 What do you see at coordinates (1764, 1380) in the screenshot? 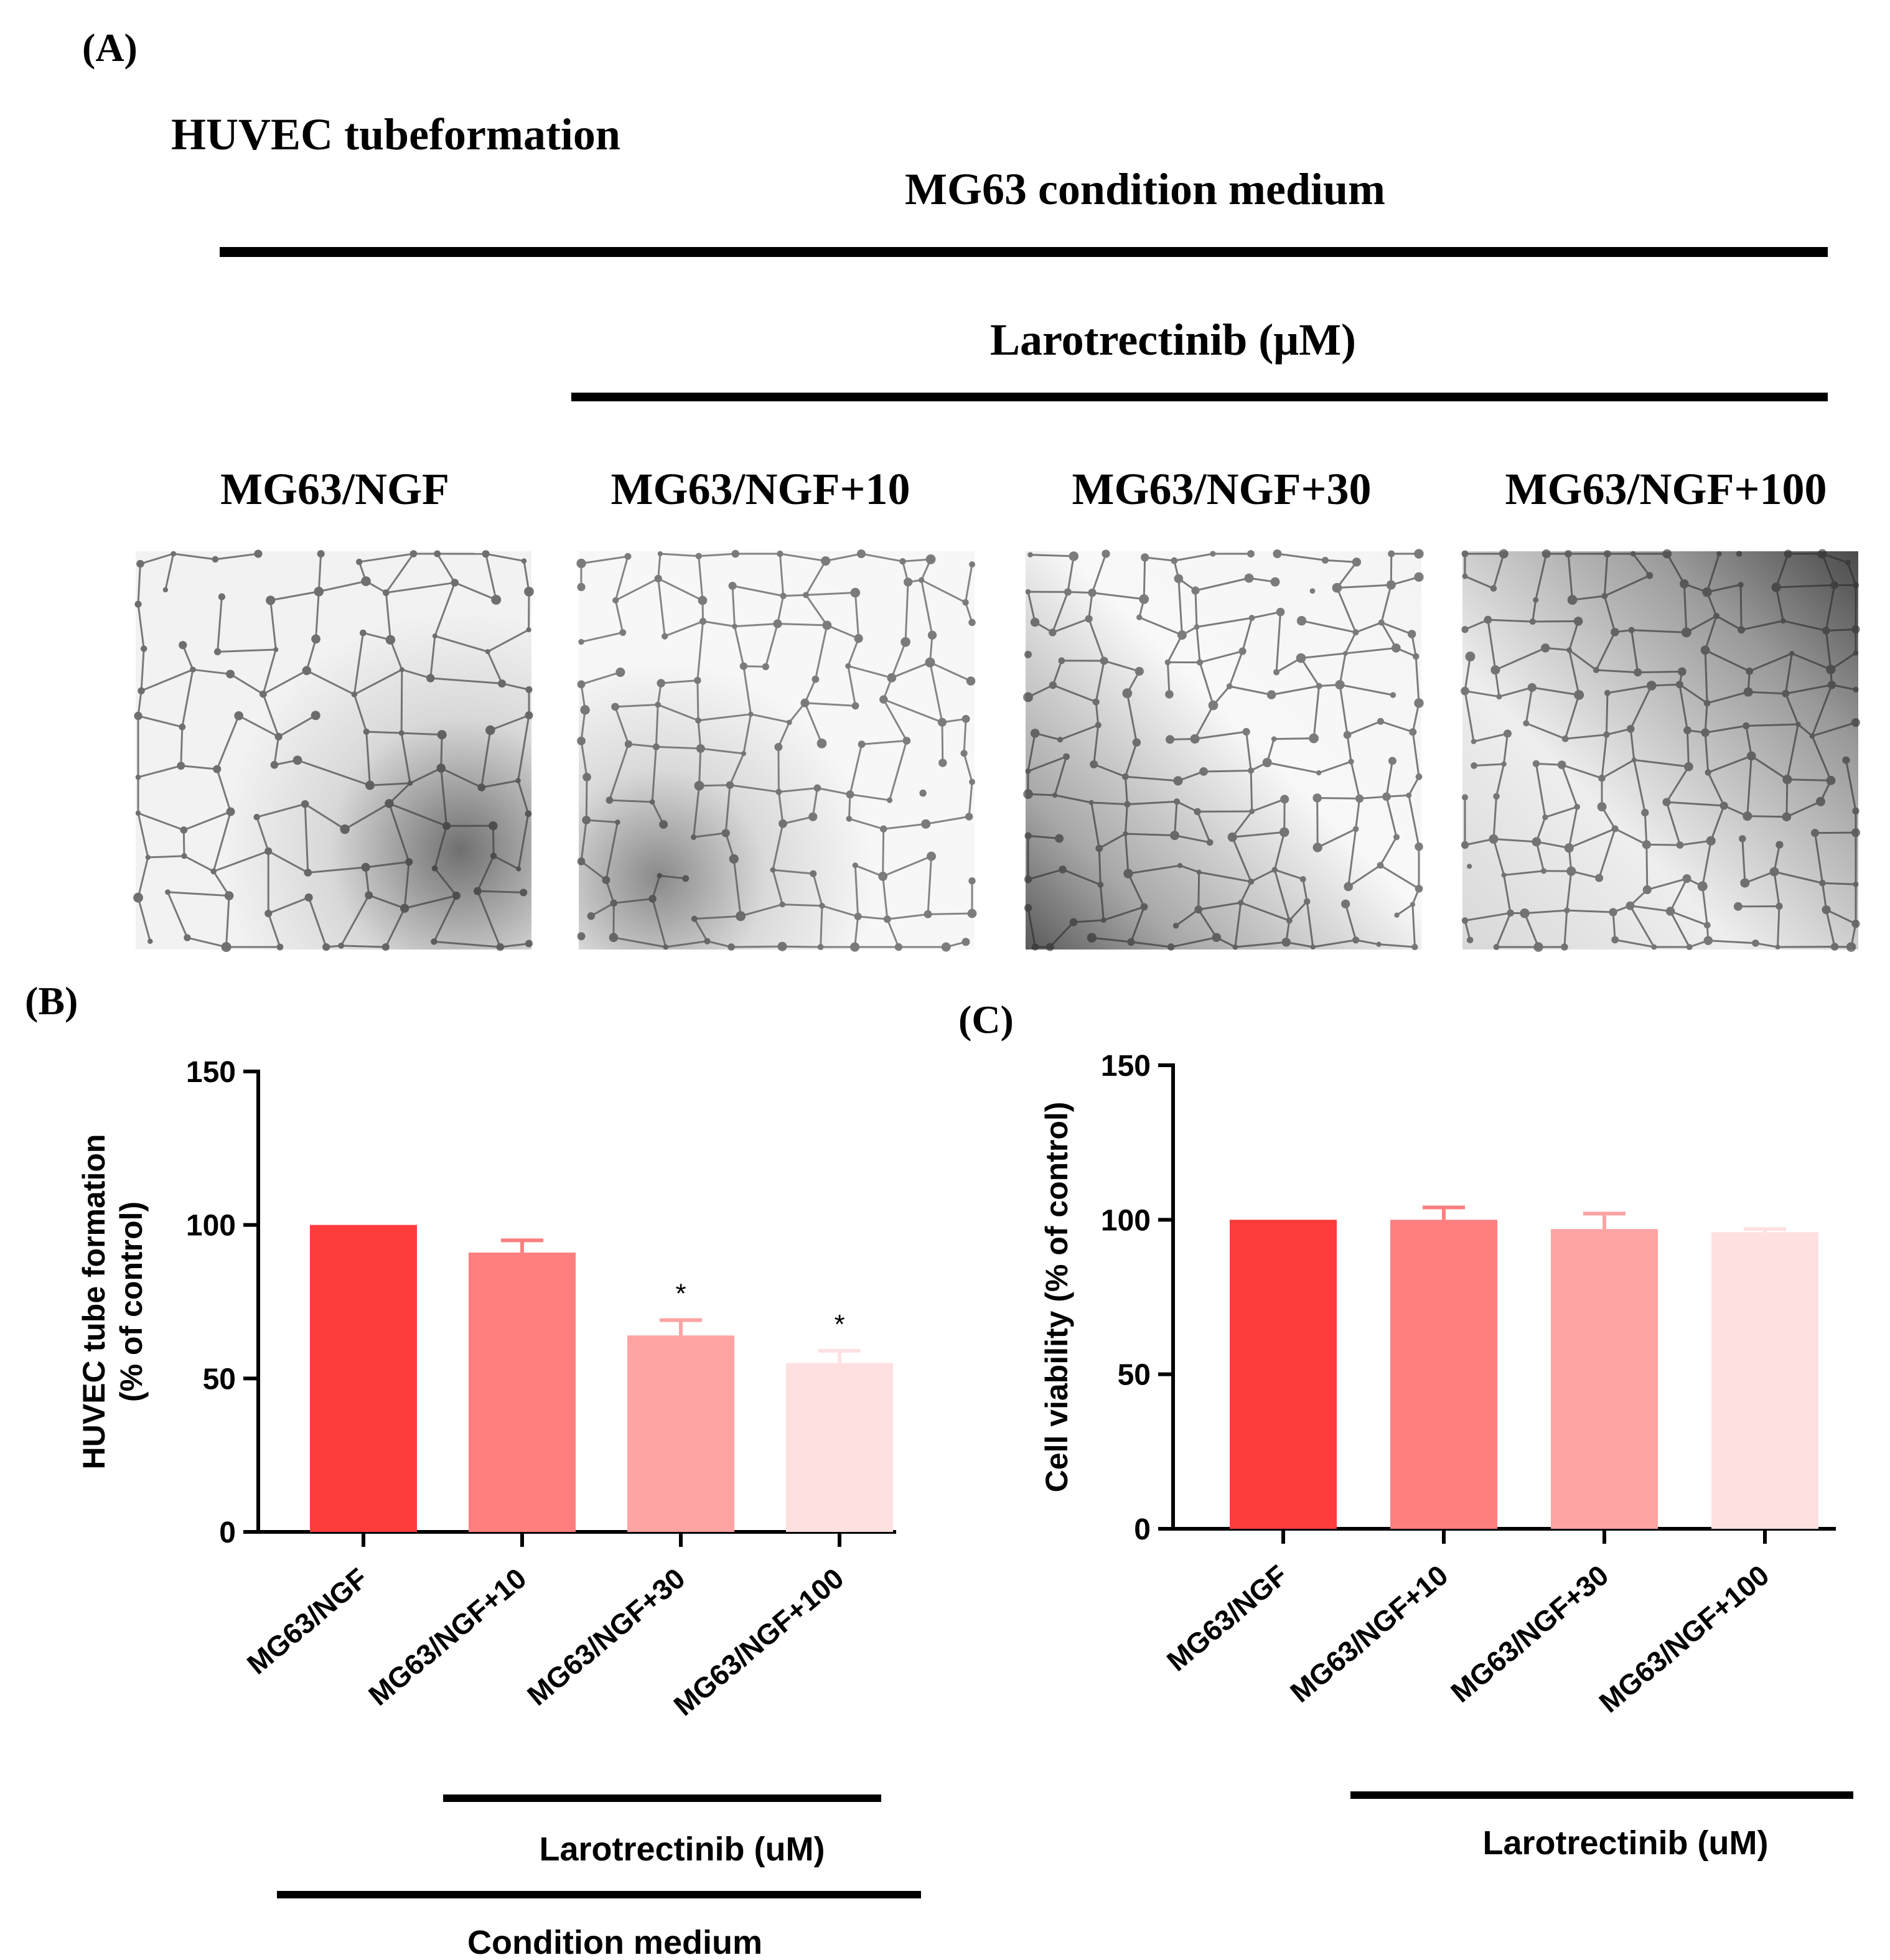
I see `bar` at bounding box center [1764, 1380].